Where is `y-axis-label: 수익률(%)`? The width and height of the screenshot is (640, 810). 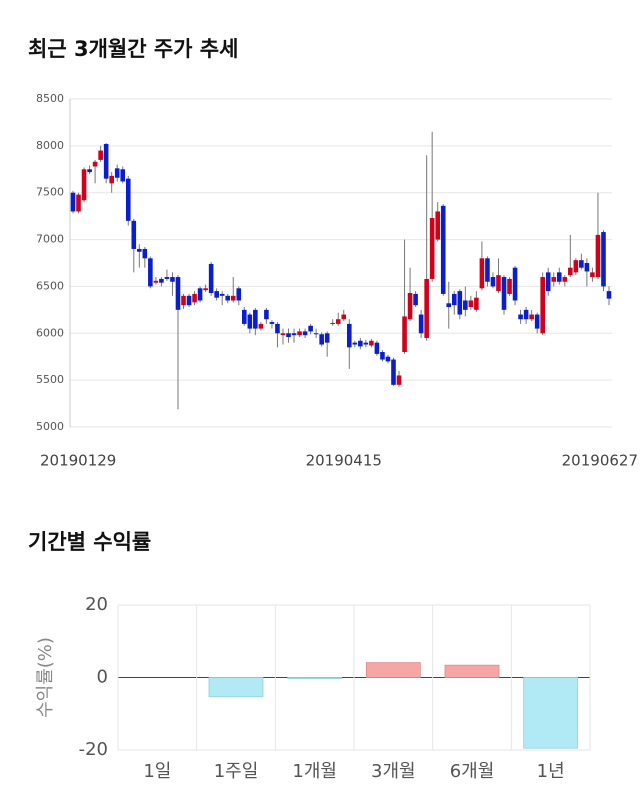 y-axis-label: 수익률(%) is located at coordinates (45, 677).